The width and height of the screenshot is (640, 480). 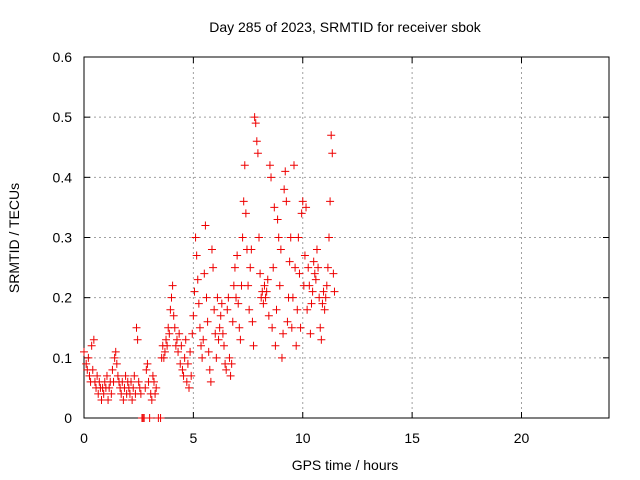 I want to click on x-tick-label: 10, so click(x=303, y=438).